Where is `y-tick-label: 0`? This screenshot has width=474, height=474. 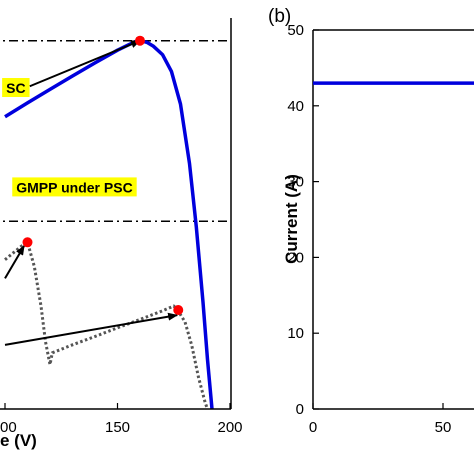 y-tick-label: 0 is located at coordinates (300, 409).